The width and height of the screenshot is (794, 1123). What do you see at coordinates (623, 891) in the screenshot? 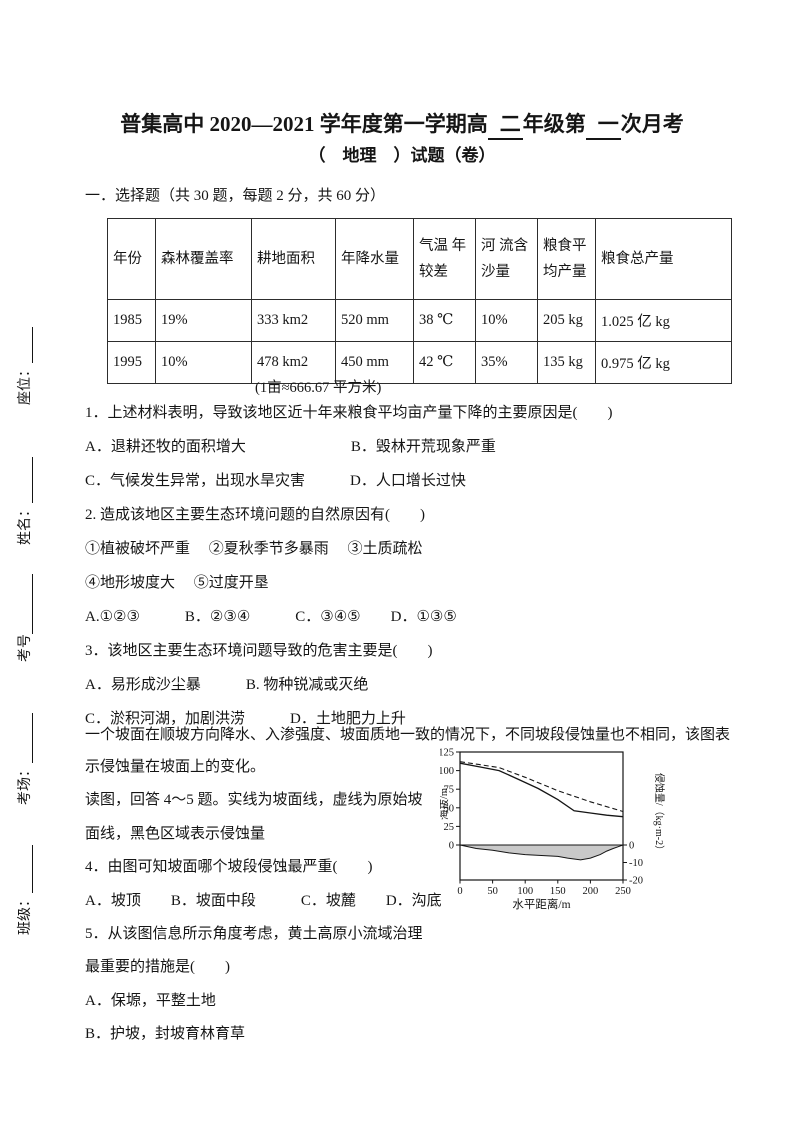
I see `x-tick-label: 250` at bounding box center [623, 891].